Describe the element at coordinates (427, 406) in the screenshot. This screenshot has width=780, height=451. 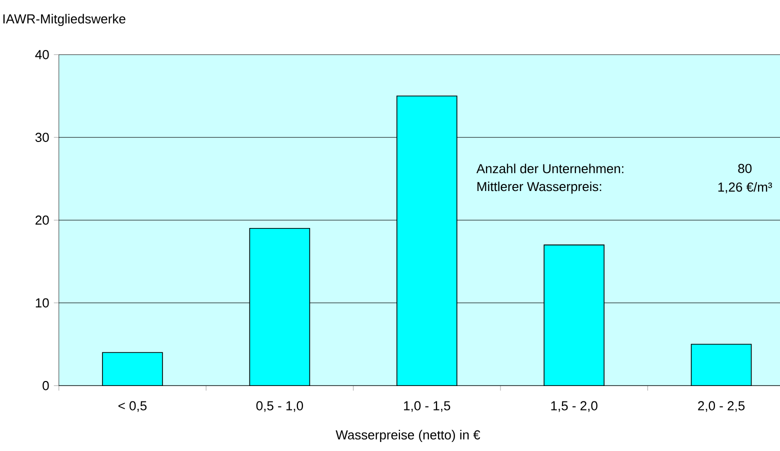
I see `x-tick-label: 1,0 - 1,5` at that location.